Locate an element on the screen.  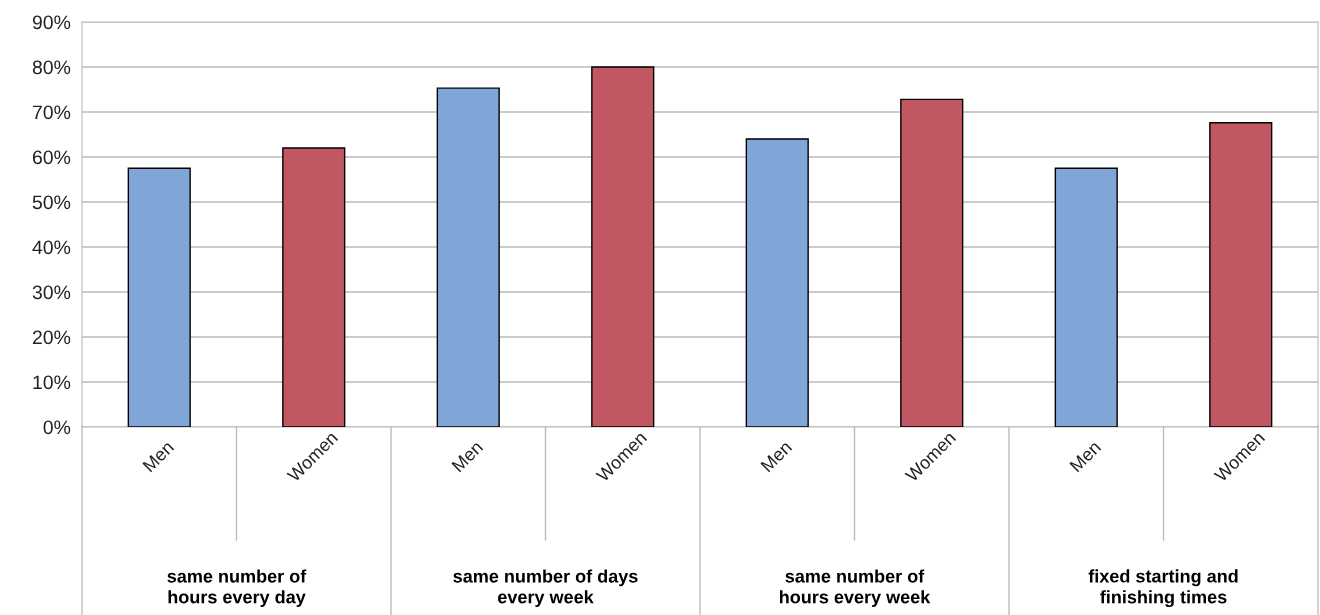
y-tick-label: 40% is located at coordinates (51, 247).